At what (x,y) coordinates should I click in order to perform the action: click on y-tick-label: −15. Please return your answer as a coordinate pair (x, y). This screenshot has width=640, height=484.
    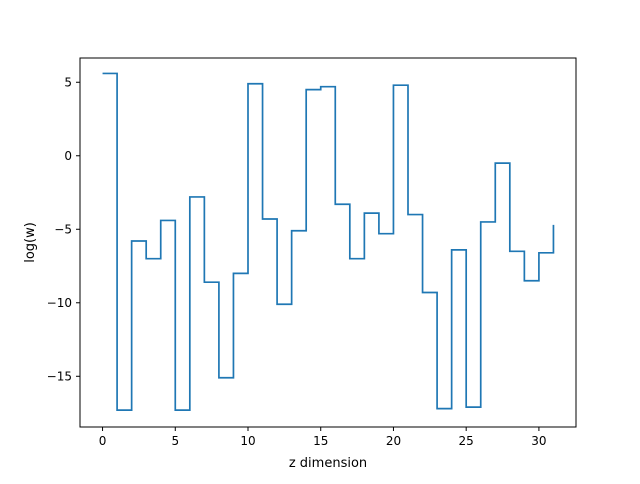
    Looking at the image, I should click on (59, 376).